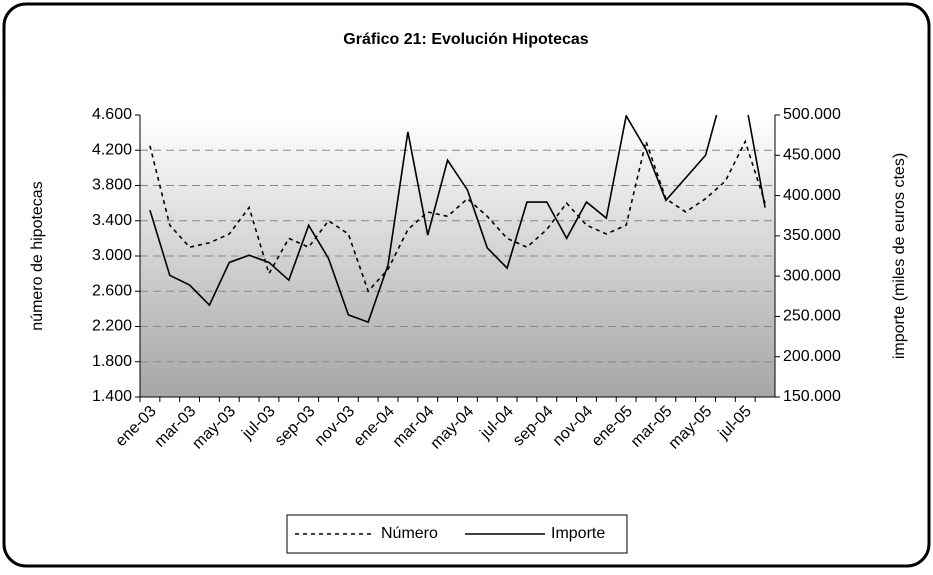  I want to click on y-tick-label: 4.600, so click(112, 114).